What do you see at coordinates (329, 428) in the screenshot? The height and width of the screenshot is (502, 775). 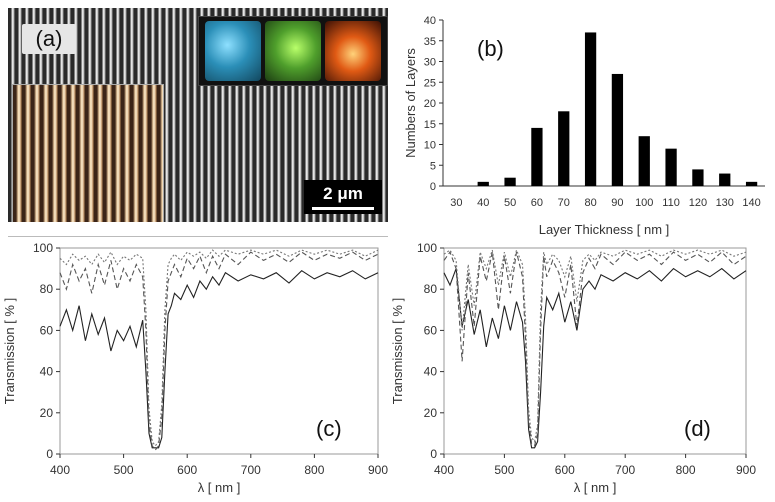 I see `panel-label: (c)` at bounding box center [329, 428].